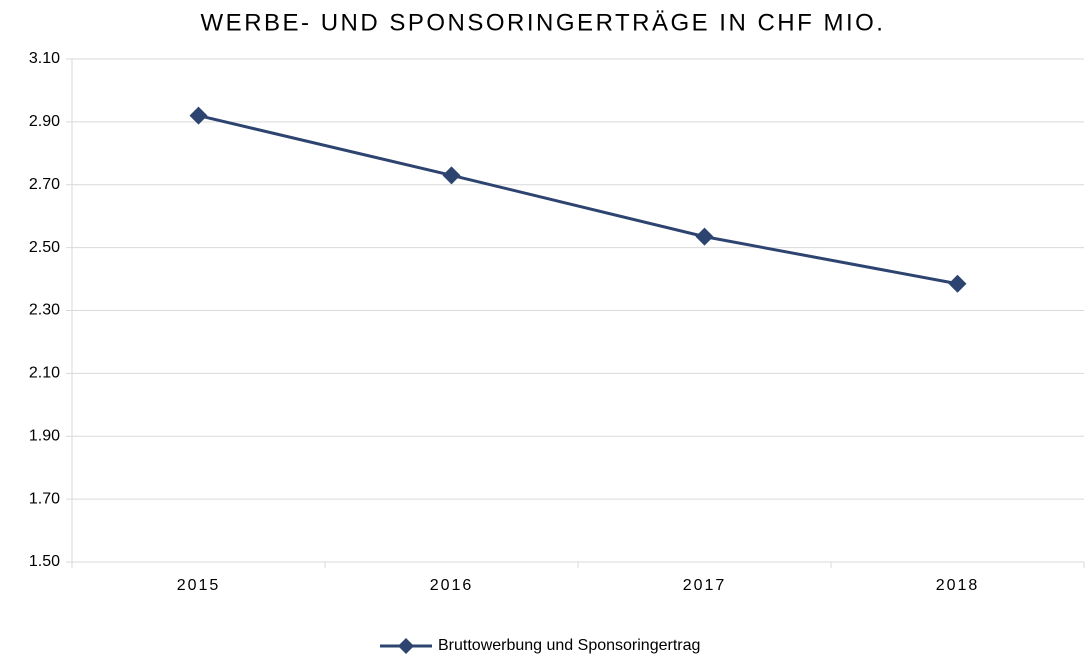  What do you see at coordinates (569, 645) in the screenshot?
I see `legend-label: Bruttowerbung und Sponsoringertrag` at bounding box center [569, 645].